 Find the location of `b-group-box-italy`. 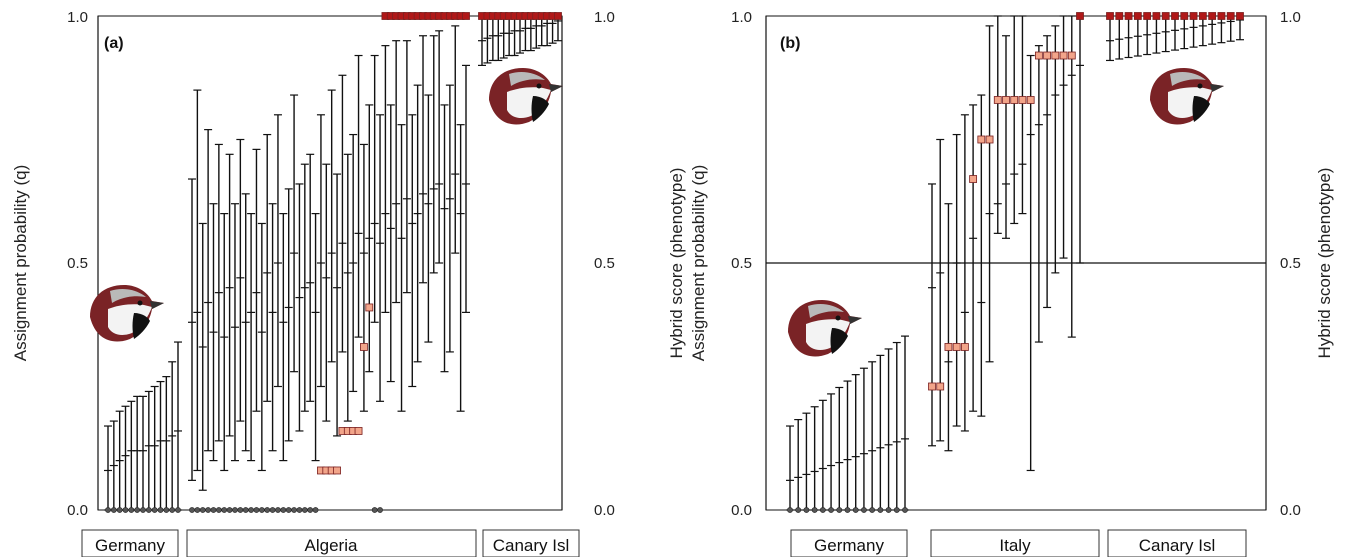

b-group-box-italy is located at coordinates (1015, 543).